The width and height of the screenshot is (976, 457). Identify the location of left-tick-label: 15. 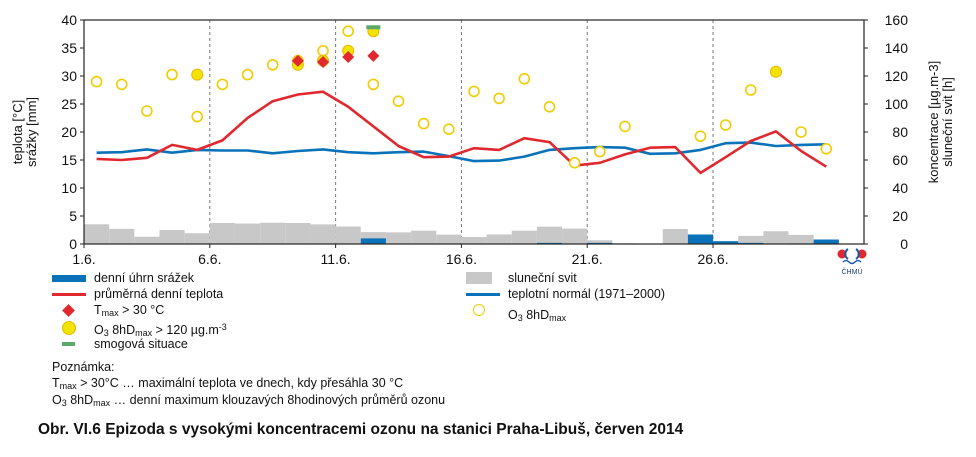
(69, 160).